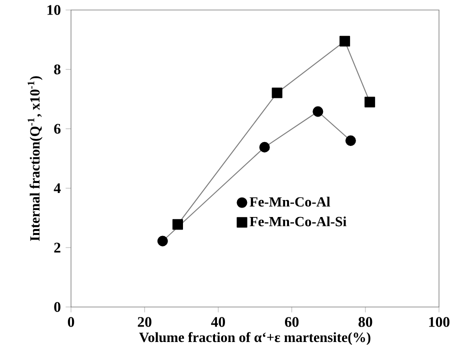 The height and width of the screenshot is (345, 459). Describe the element at coordinates (57, 307) in the screenshot. I see `y-tick-label: 0` at that location.